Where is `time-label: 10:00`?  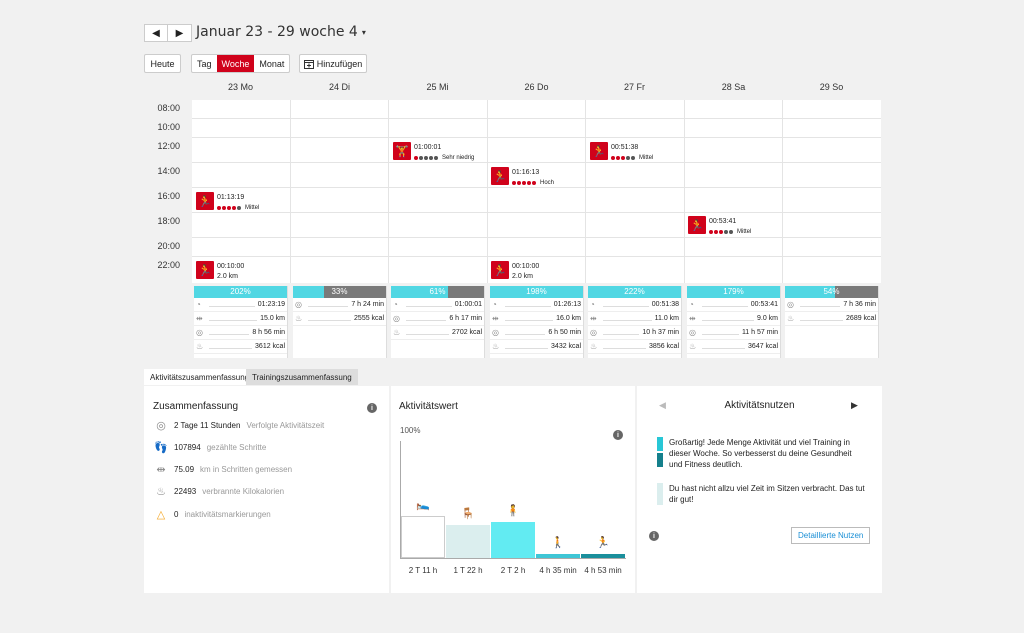 time-label: 10:00 is located at coordinates (168, 127).